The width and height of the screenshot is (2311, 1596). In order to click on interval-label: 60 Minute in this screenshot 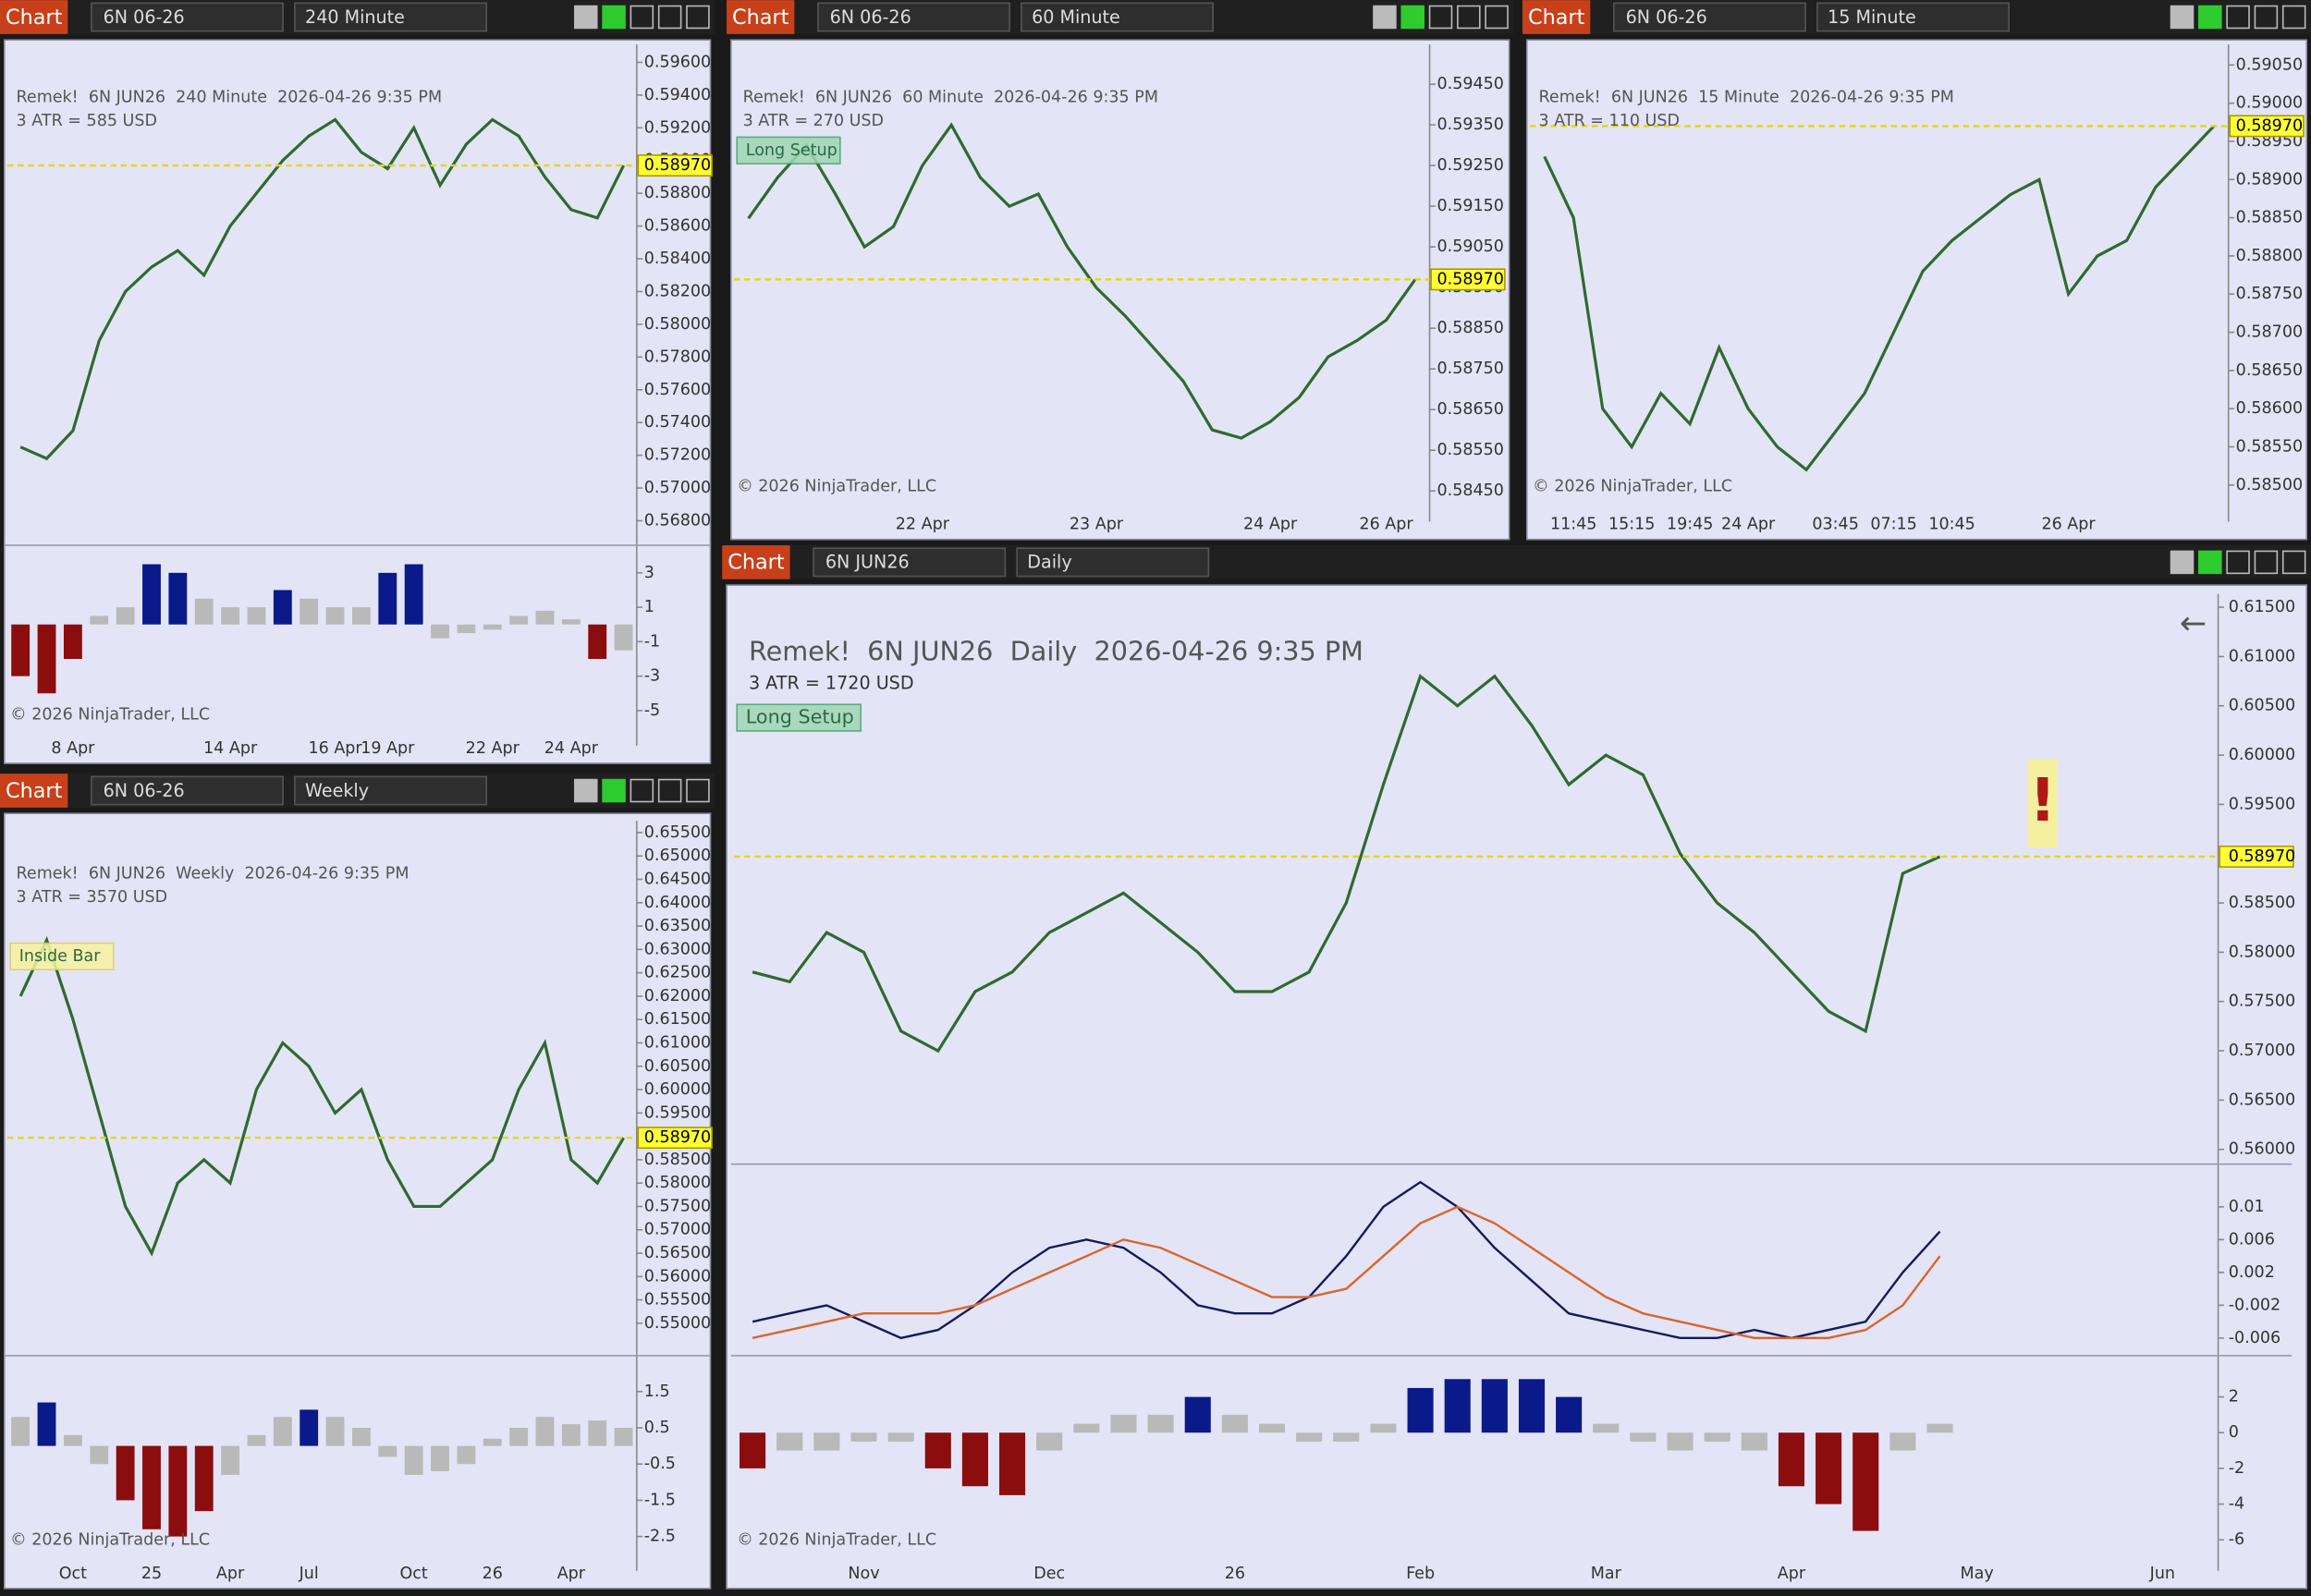, I will do `click(1076, 17)`.